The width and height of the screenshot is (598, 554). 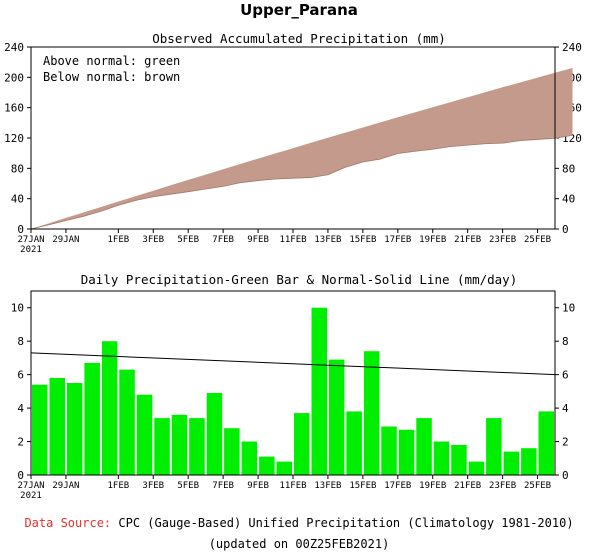 What do you see at coordinates (537, 486) in the screenshot?
I see `daily-x-tick-label: 25FEB` at bounding box center [537, 486].